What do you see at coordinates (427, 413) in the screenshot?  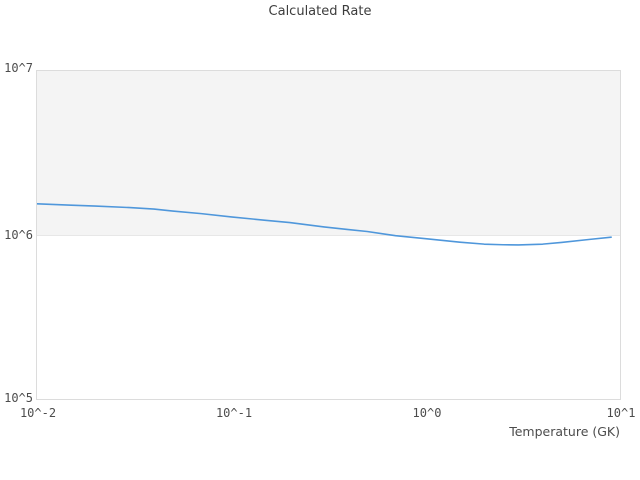 I see `x-tick-label-1e0: 10^0` at bounding box center [427, 413].